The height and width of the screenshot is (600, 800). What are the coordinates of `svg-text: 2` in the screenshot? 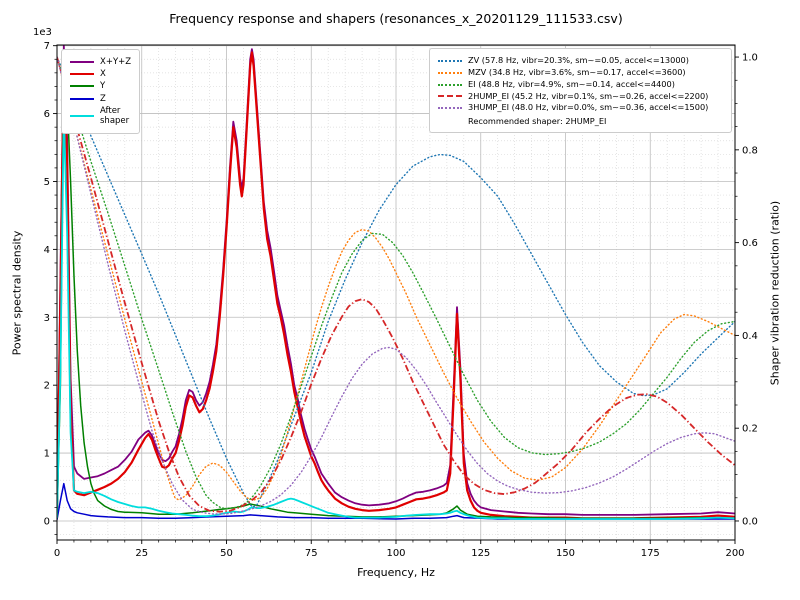 It's located at (47, 386).